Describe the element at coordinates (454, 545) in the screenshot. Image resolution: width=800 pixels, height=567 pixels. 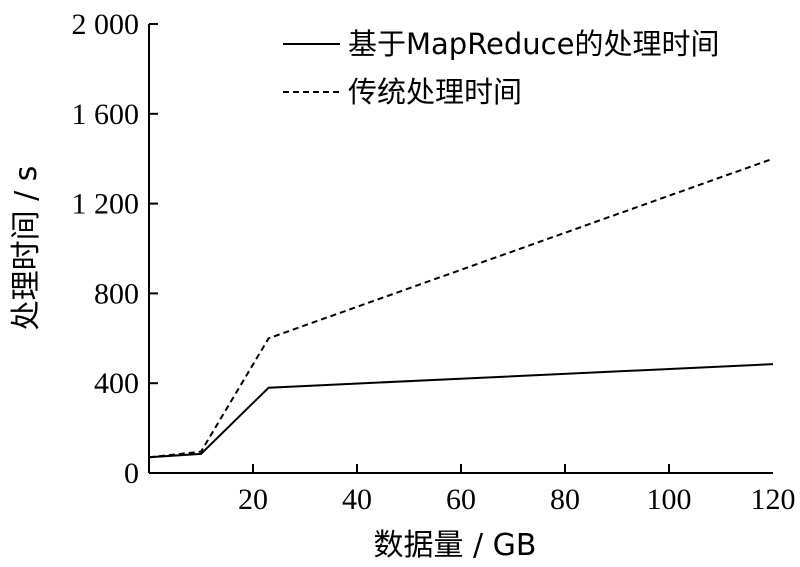
I see `x-axis-title: 数据量 / GB` at that location.